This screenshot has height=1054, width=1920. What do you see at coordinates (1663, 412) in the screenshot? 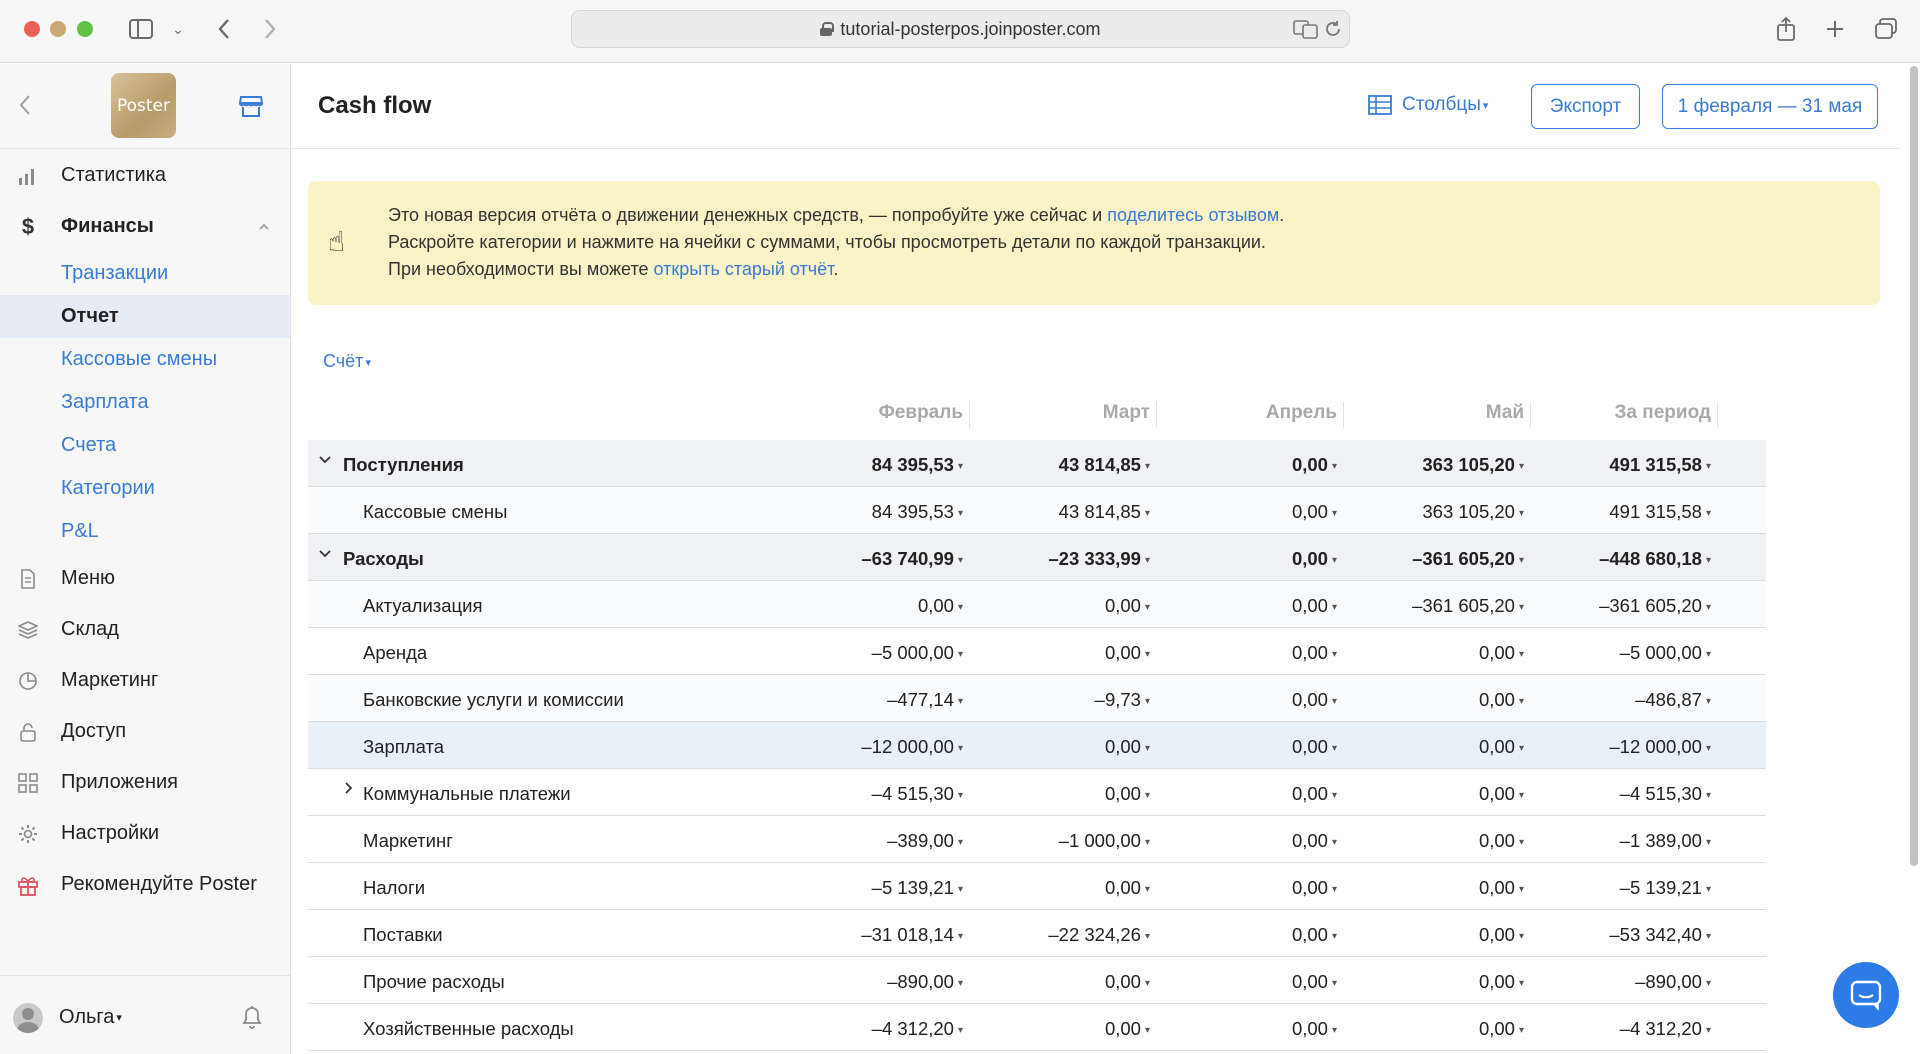
I see `column-header: За период` at bounding box center [1663, 412].